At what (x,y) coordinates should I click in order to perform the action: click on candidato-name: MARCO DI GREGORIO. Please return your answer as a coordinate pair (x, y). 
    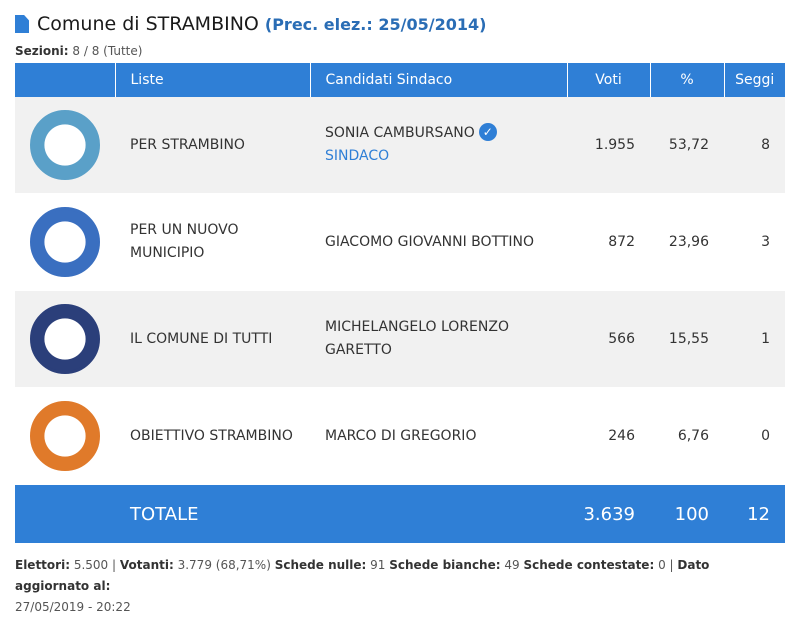
    Looking at the image, I should click on (401, 435).